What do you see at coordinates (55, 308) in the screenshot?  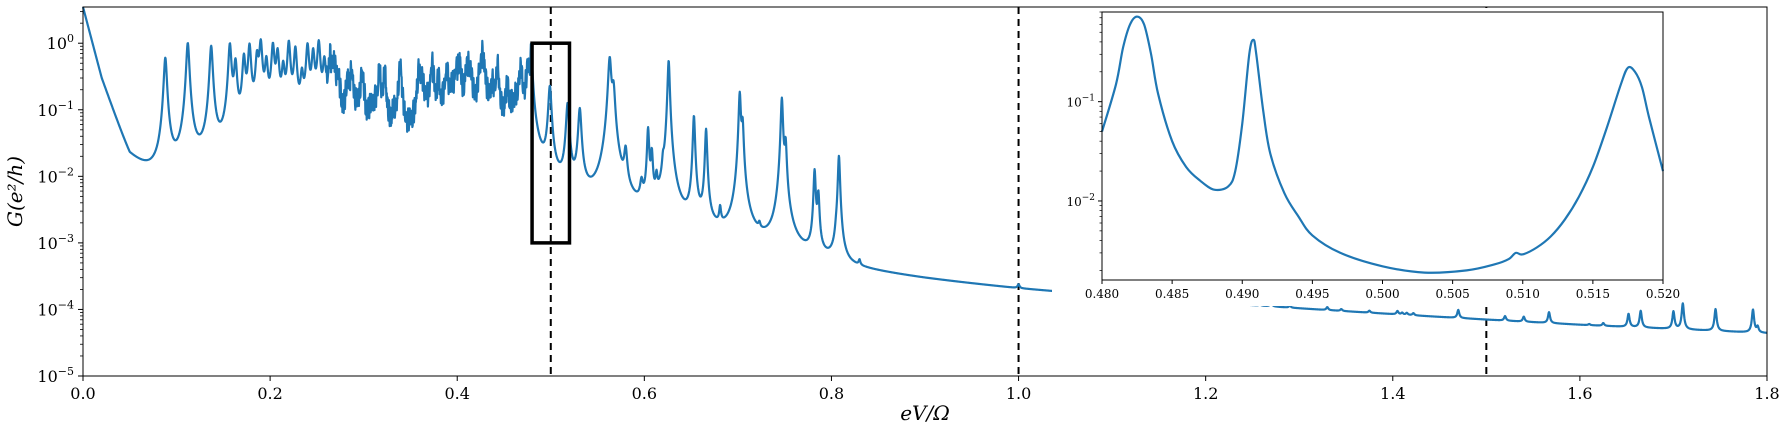 I see `y-tick-label: 10⁻⁴` at bounding box center [55, 308].